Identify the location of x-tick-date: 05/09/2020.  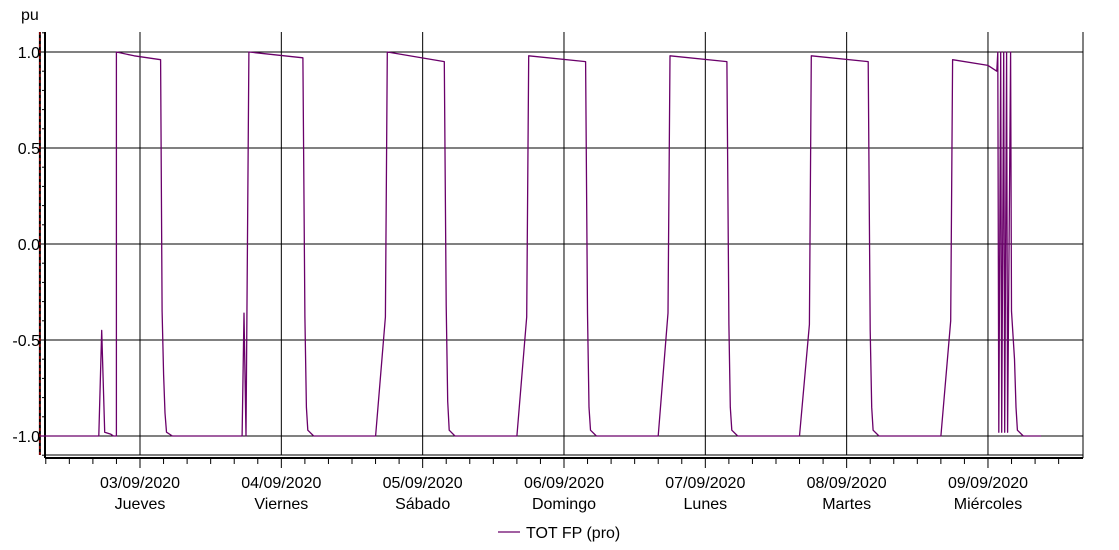
(423, 483).